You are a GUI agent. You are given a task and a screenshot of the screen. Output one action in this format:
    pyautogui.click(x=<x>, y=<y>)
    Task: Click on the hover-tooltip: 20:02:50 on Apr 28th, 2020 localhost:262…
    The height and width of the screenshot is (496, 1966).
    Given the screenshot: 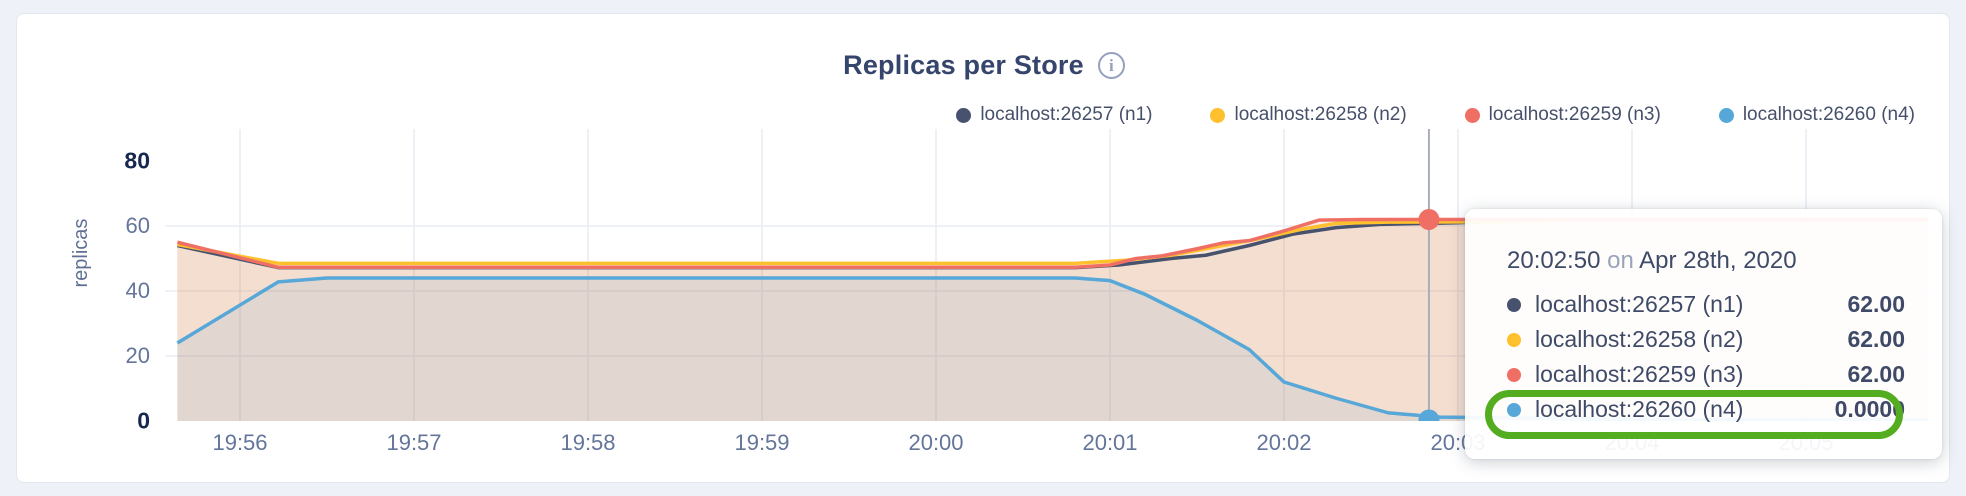 What is the action you would take?
    pyautogui.click(x=1703, y=334)
    